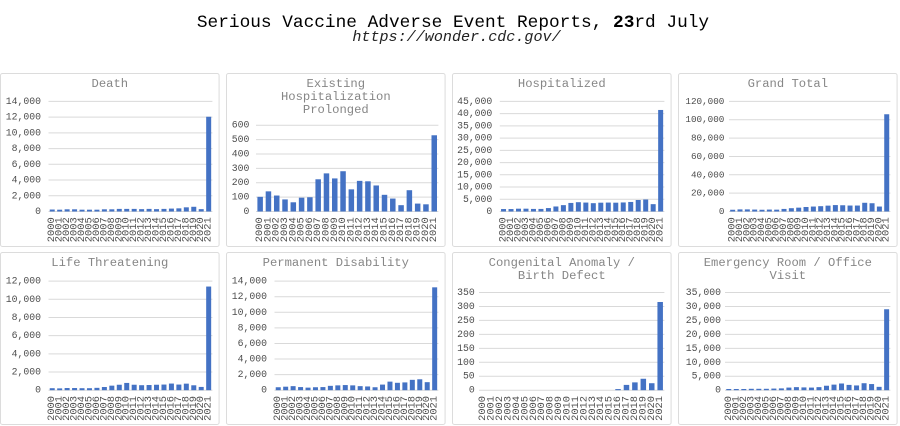  Describe the element at coordinates (241, 124) in the screenshot. I see `svg-text: 600` at that location.